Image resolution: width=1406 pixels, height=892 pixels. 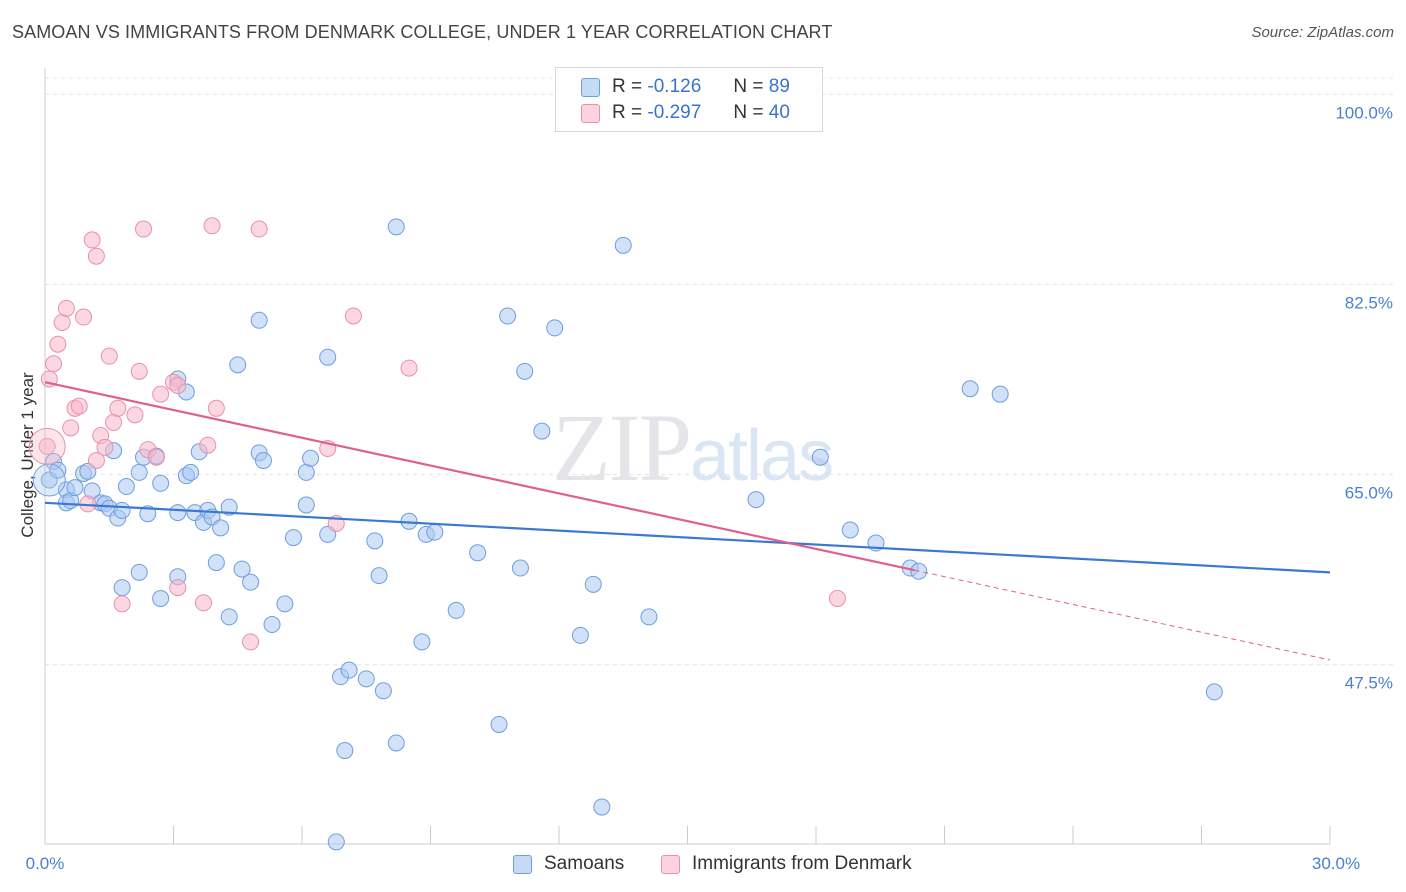 I want to click on y-tick-label: 82.5%, so click(x=1369, y=302).